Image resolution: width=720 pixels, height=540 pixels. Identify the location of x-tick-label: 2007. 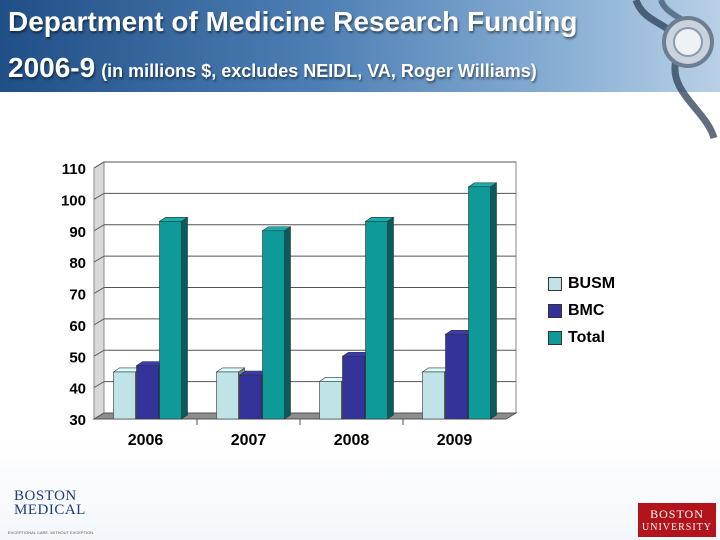
(249, 440).